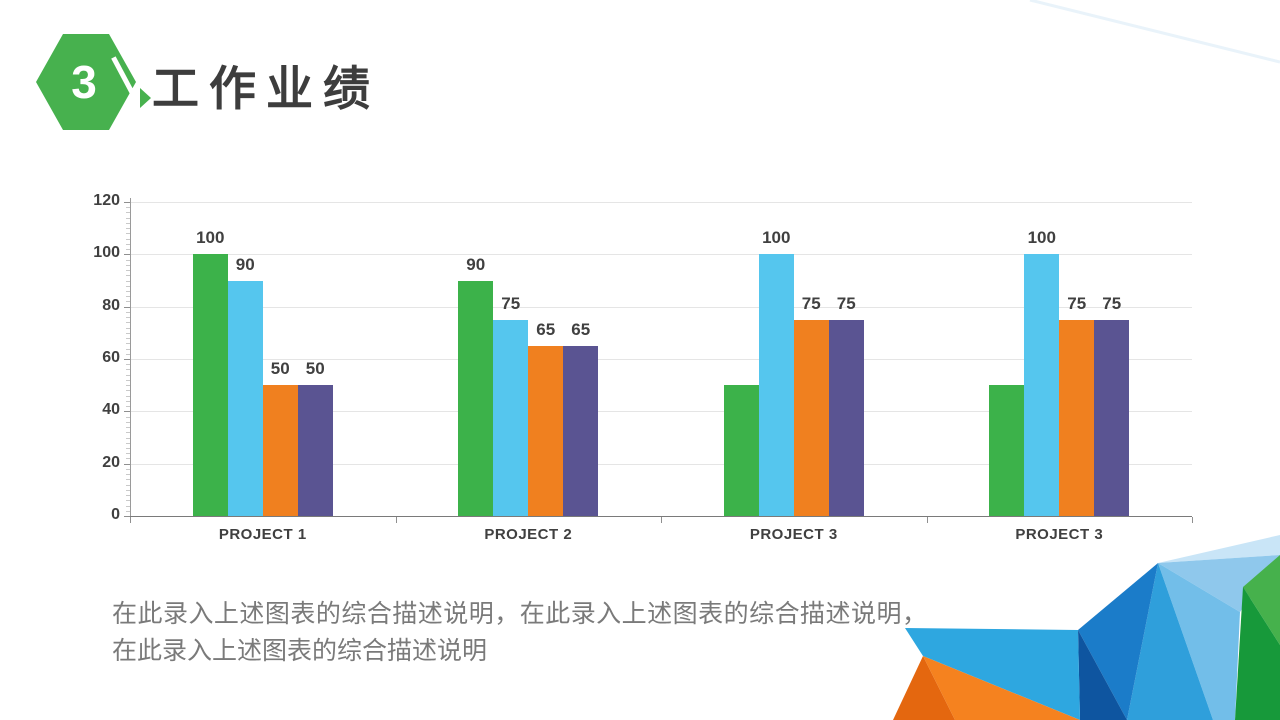 Image resolution: width=1280 pixels, height=720 pixels. Describe the element at coordinates (111, 410) in the screenshot. I see `y-axis-label: 40` at that location.